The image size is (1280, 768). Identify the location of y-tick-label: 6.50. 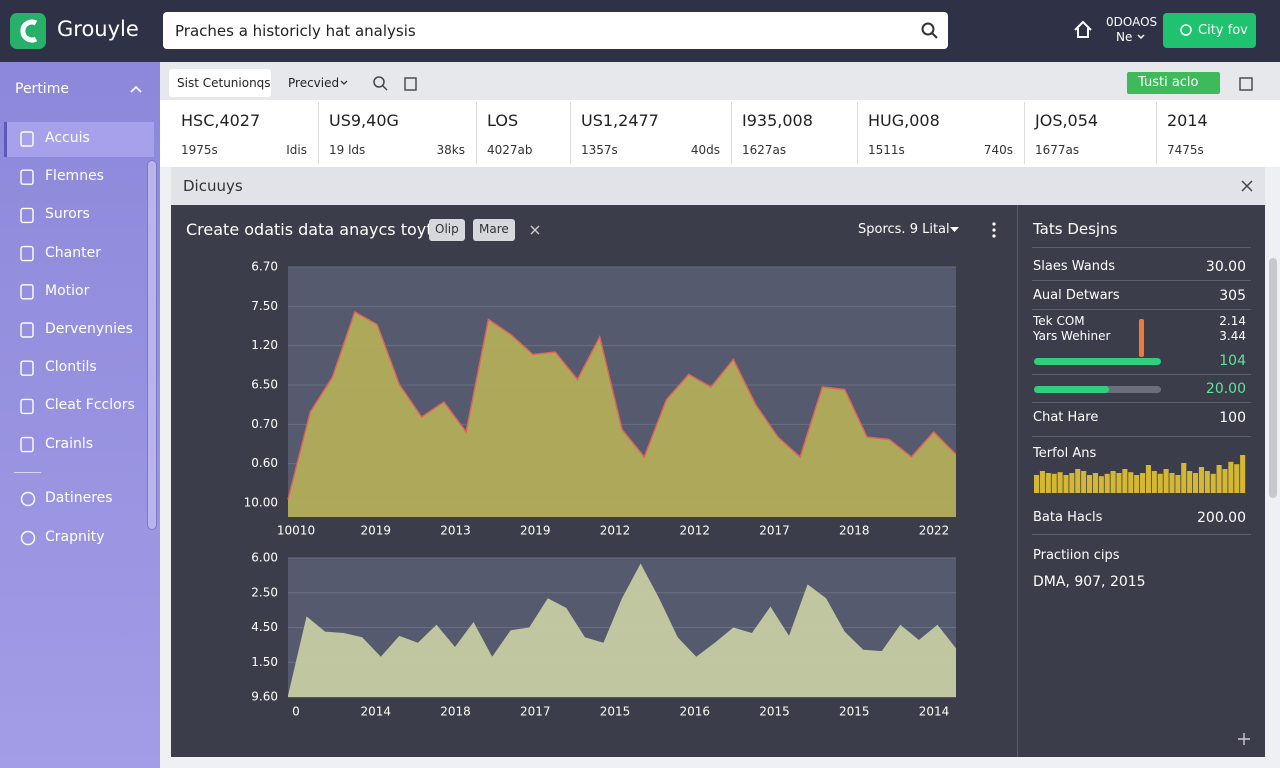
(264, 385).